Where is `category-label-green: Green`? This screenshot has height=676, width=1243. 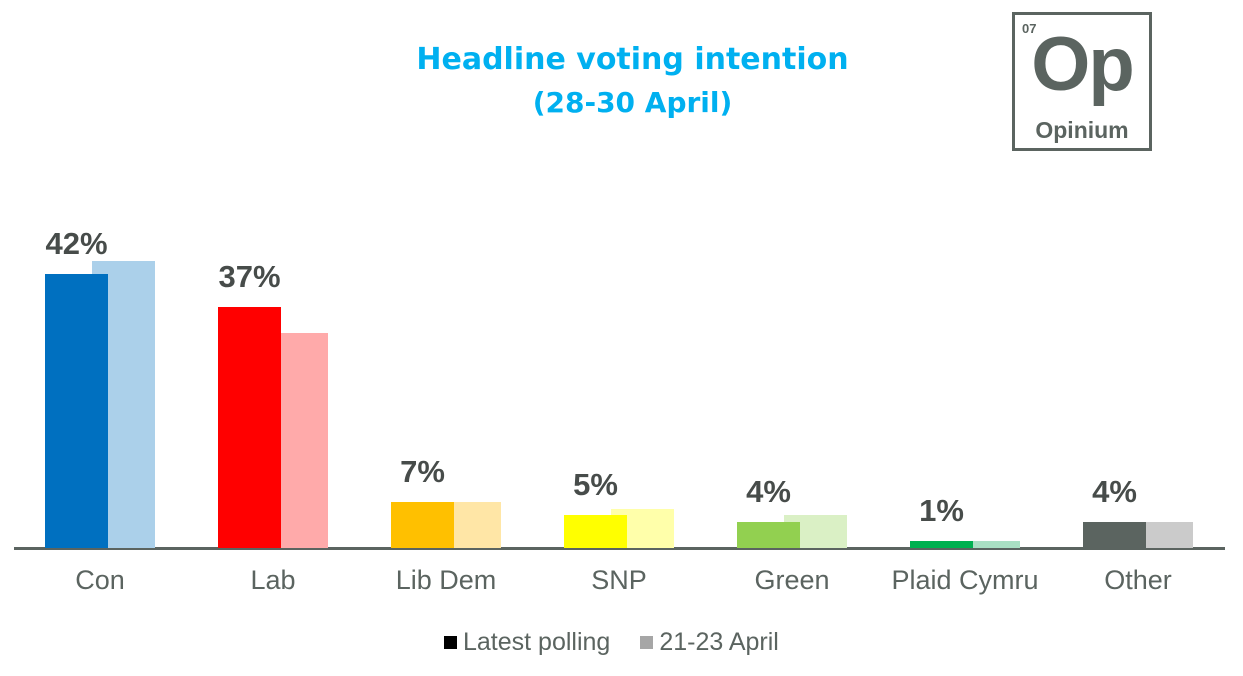 category-label-green: Green is located at coordinates (792, 580).